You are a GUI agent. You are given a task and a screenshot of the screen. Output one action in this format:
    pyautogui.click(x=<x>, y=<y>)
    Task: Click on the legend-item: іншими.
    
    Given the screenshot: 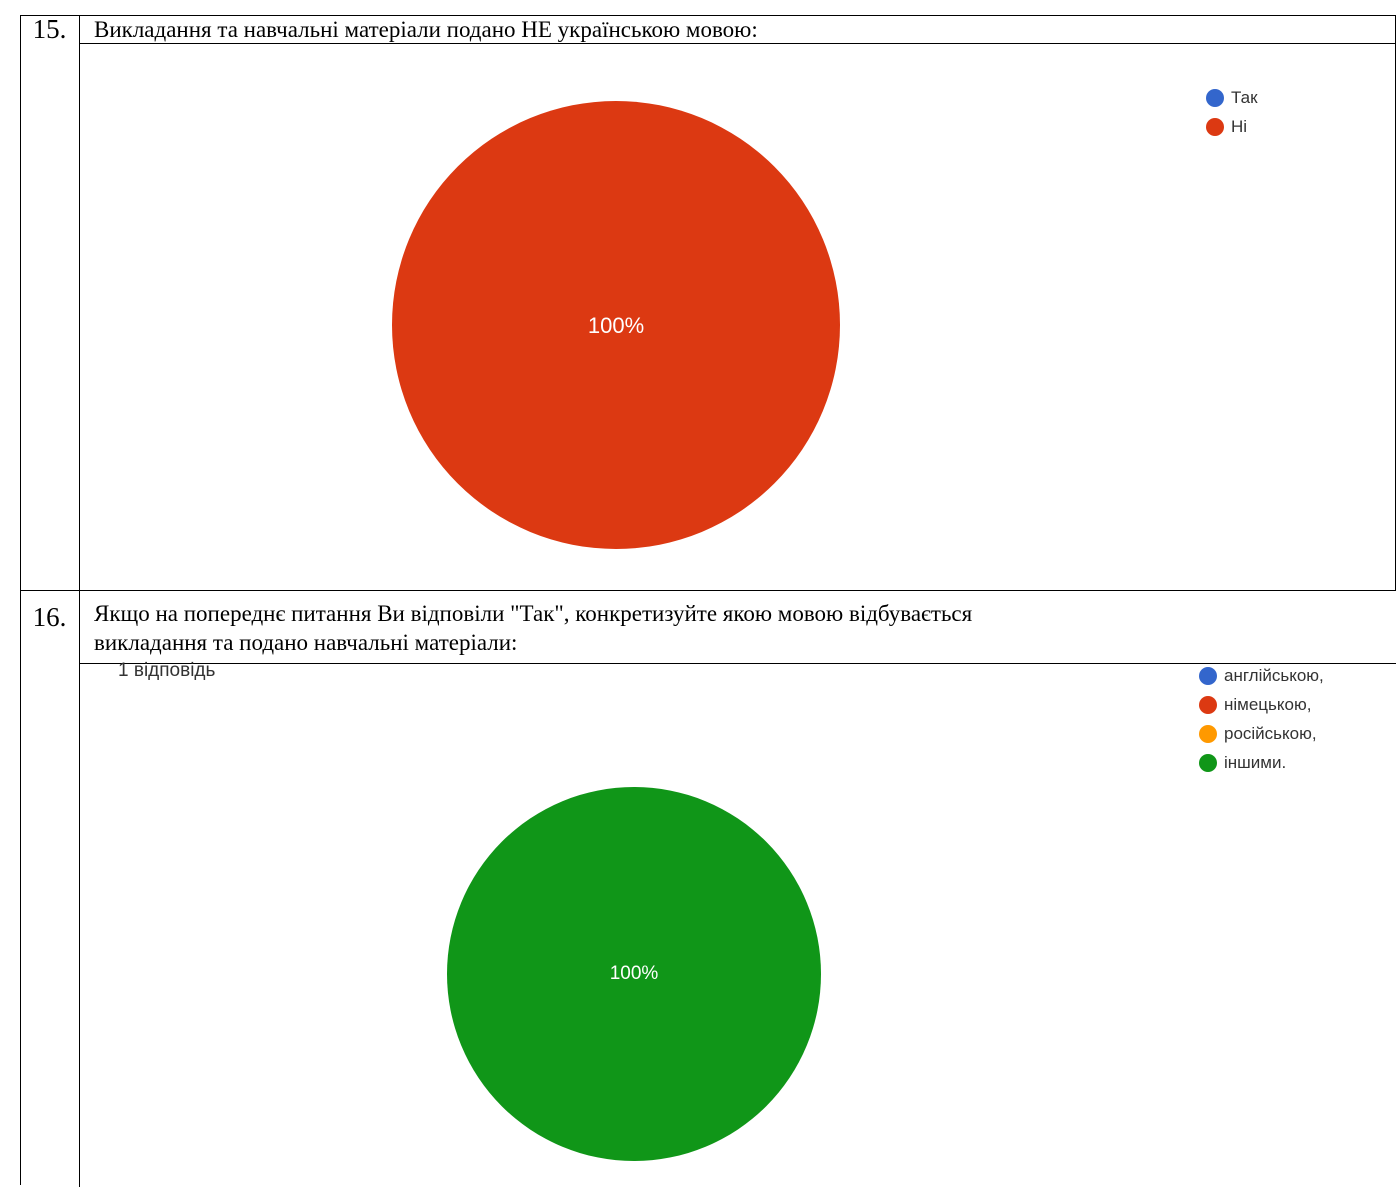 What is the action you would take?
    pyautogui.click(x=1261, y=762)
    